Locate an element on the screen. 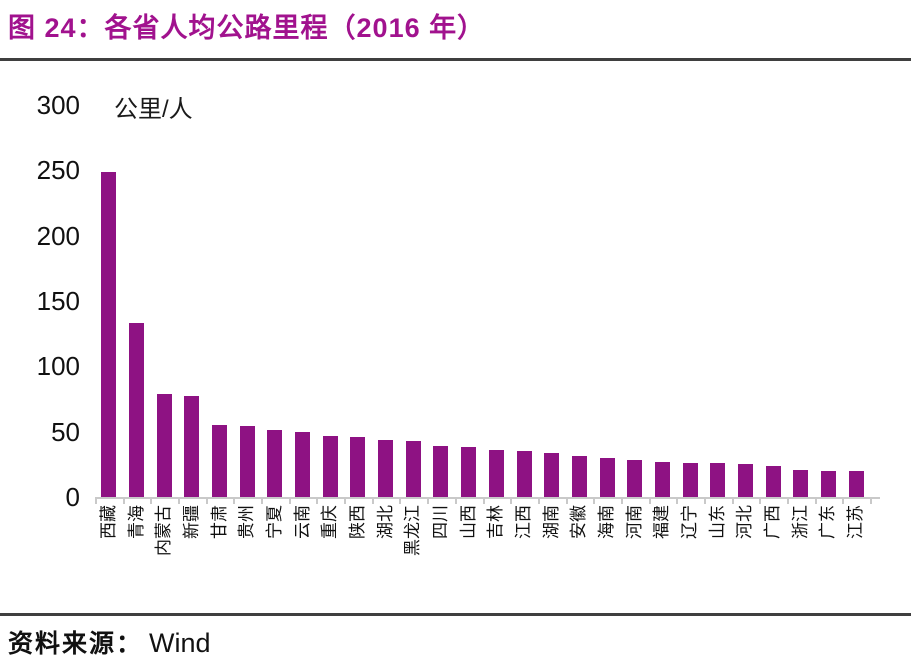 This screenshot has height=671, width=911. bar-内蒙古 is located at coordinates (164, 445).